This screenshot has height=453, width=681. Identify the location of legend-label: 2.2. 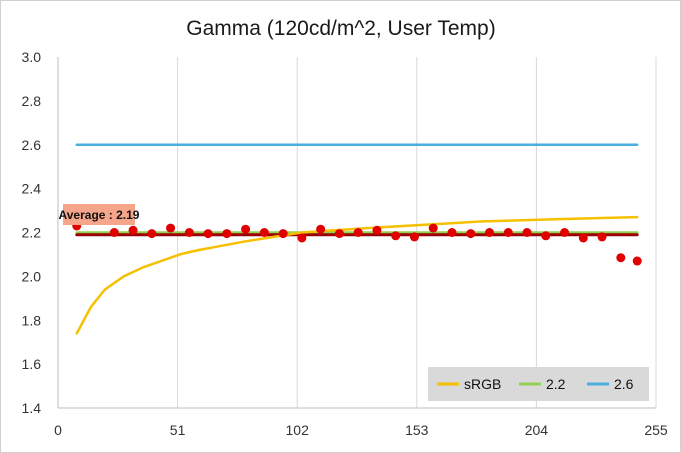
(556, 384).